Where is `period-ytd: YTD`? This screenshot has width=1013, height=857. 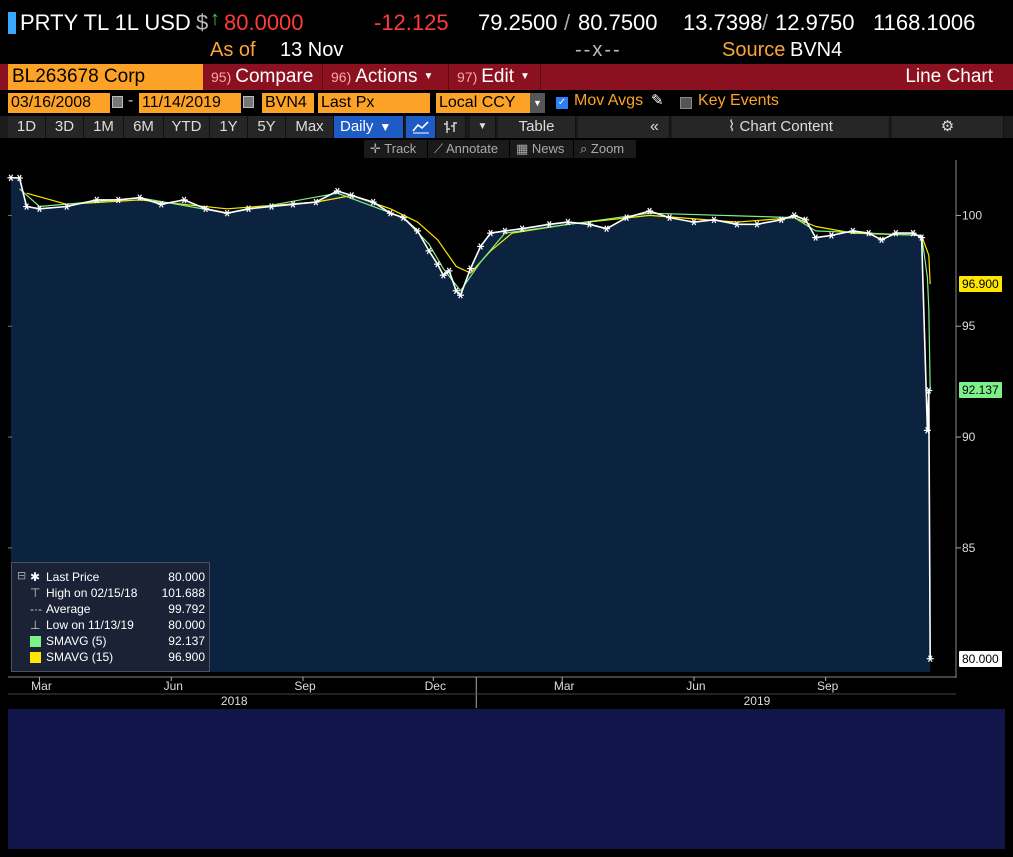 period-ytd: YTD is located at coordinates (187, 127).